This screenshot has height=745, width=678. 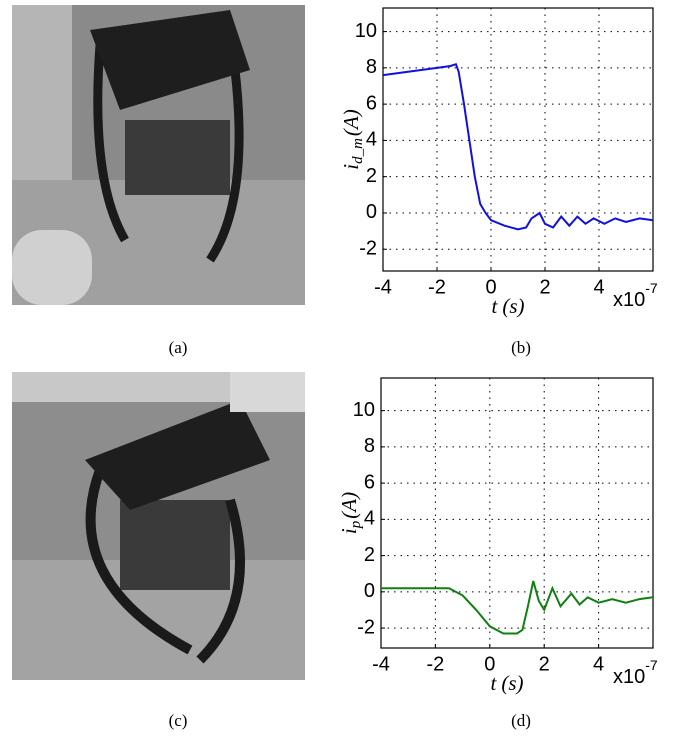 I want to click on y-label-sub: d_m, so click(x=358, y=151).